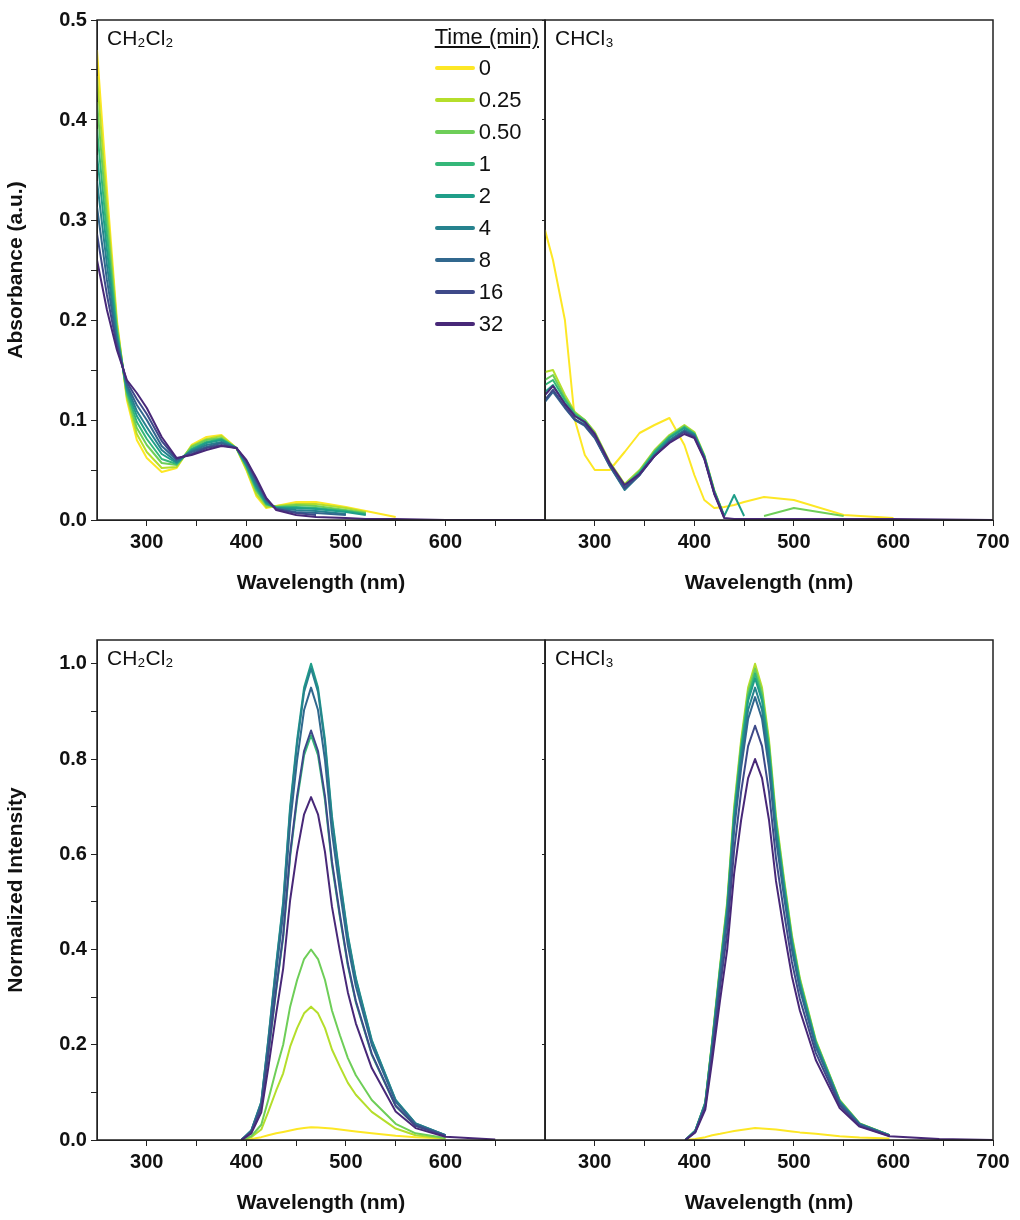 The image size is (1020, 1220). What do you see at coordinates (484, 228) in the screenshot?
I see `legend-label: 4` at bounding box center [484, 228].